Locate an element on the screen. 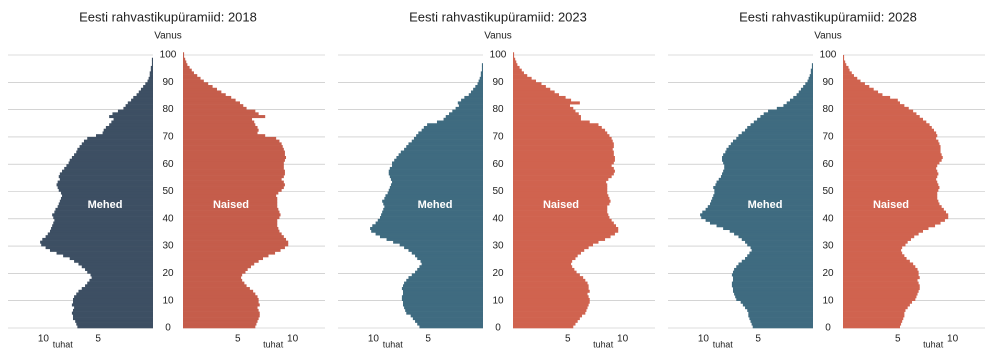 This screenshot has width=989, height=350. series-label: Mehed is located at coordinates (105, 205).